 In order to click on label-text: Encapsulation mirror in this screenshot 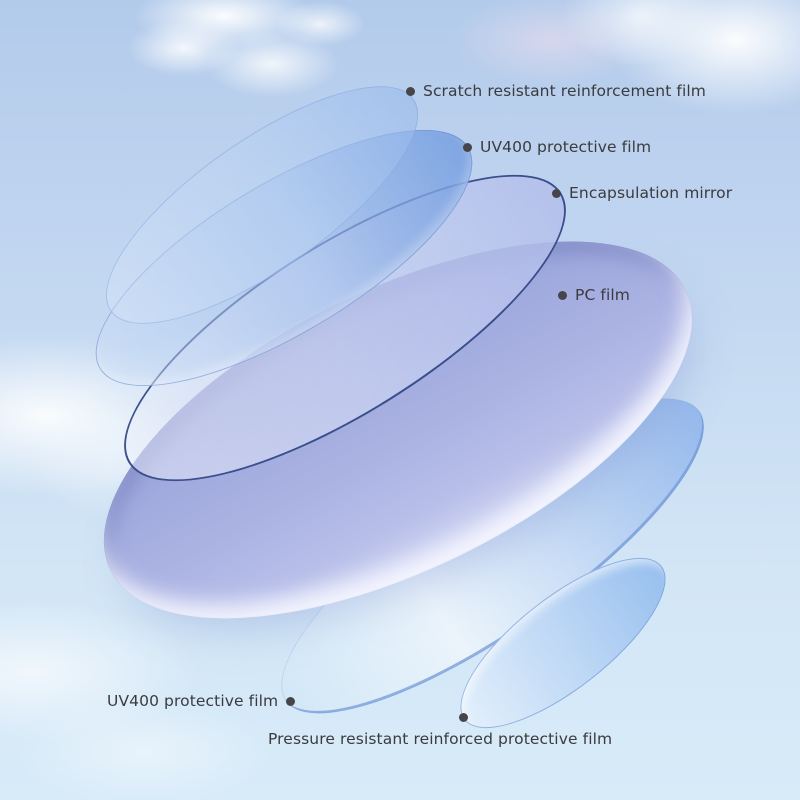, I will do `click(651, 193)`.